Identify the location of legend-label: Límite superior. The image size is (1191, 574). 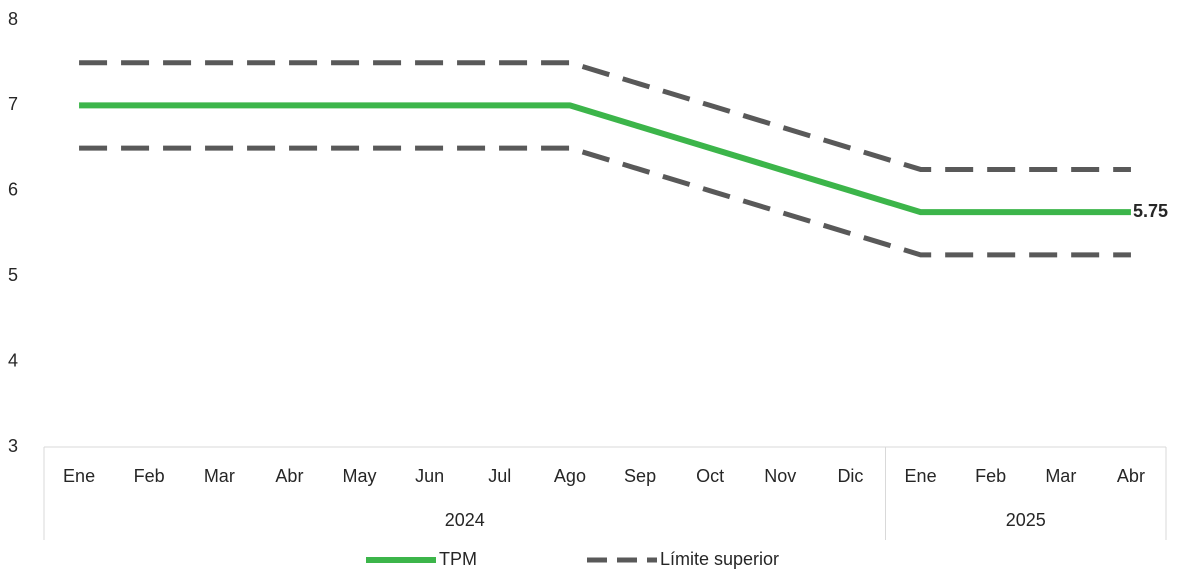
(719, 559).